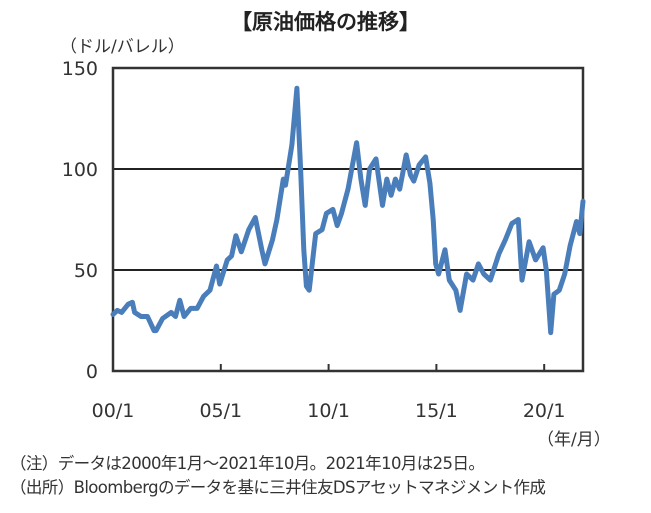 This screenshot has width=651, height=513. What do you see at coordinates (328, 411) in the screenshot?
I see `x-tick-label: 10/1` at bounding box center [328, 411].